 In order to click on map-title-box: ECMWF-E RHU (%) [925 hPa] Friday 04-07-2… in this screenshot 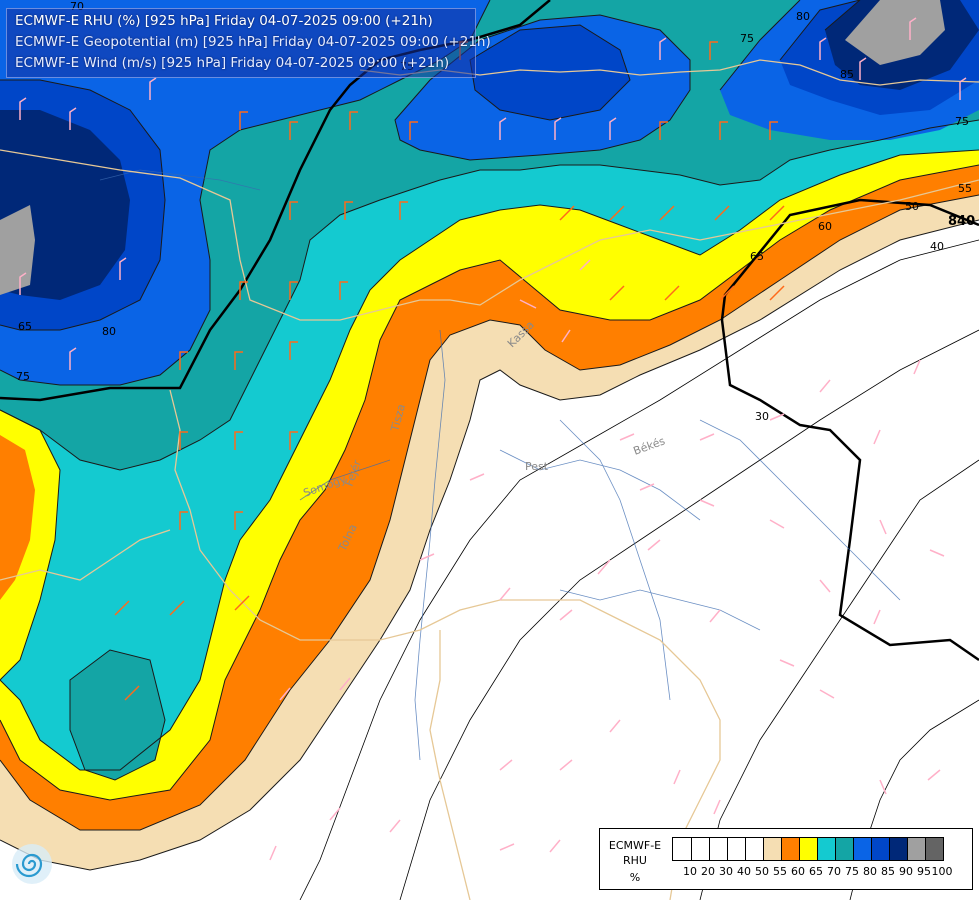, I will do `click(248, 43)`.